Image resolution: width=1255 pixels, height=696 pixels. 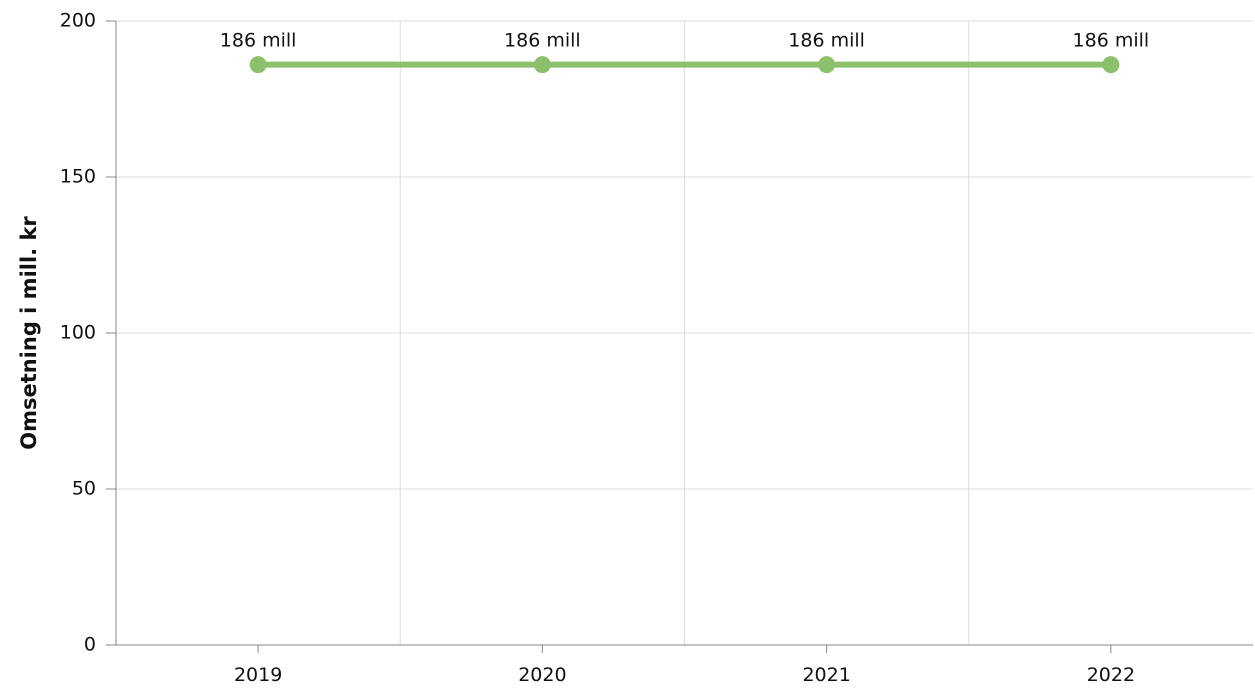 I want to click on y-tick-label: 100, so click(x=78, y=333).